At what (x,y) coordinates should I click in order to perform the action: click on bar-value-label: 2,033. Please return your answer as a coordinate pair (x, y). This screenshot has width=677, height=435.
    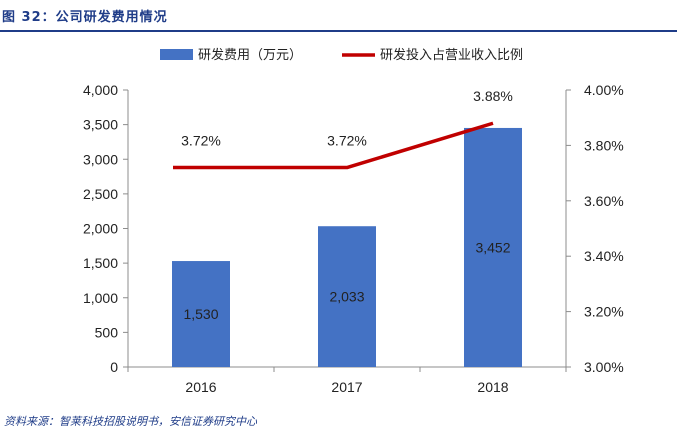
    Looking at the image, I should click on (346, 297).